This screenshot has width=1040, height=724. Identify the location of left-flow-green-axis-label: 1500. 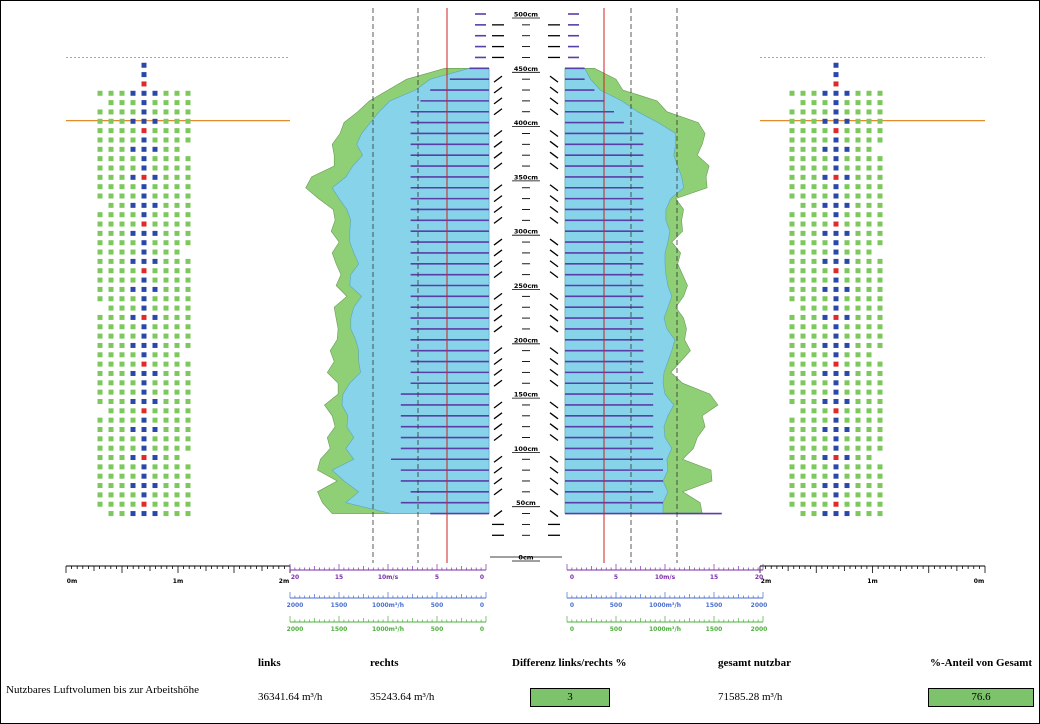
(339, 629).